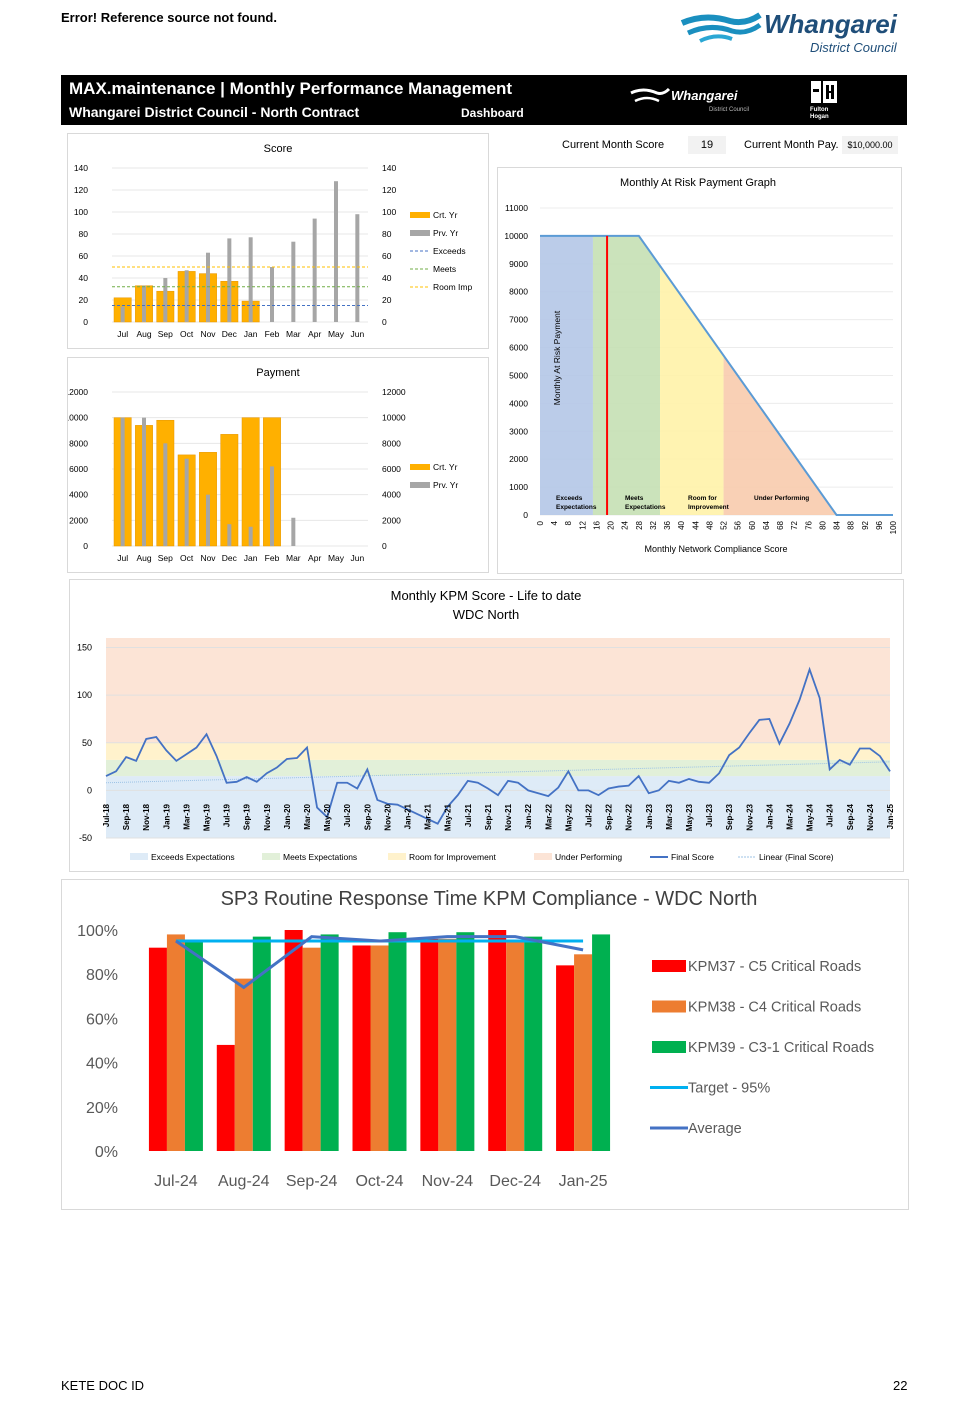 The image size is (967, 1402). Describe the element at coordinates (715, 1129) in the screenshot. I see `legend-label: Average` at that location.